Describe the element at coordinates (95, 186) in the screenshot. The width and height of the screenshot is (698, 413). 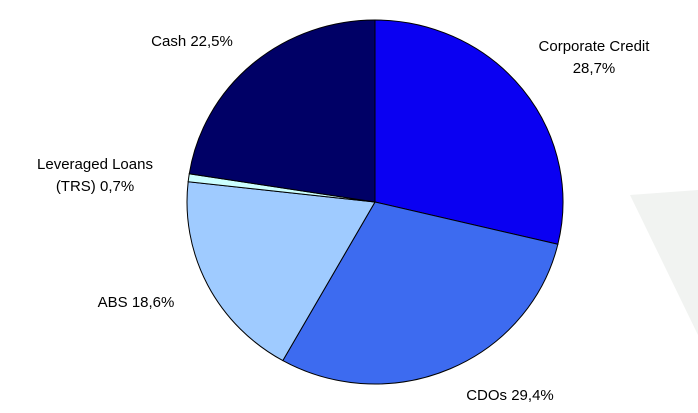
I see `label-line: (TRS) 0,7%` at that location.